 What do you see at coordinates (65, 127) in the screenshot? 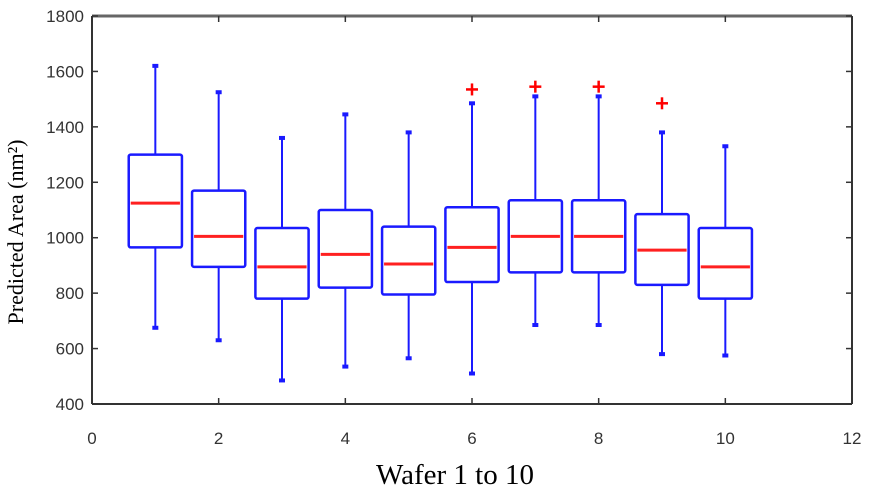
I see `y-tick-label: 1400` at bounding box center [65, 127].